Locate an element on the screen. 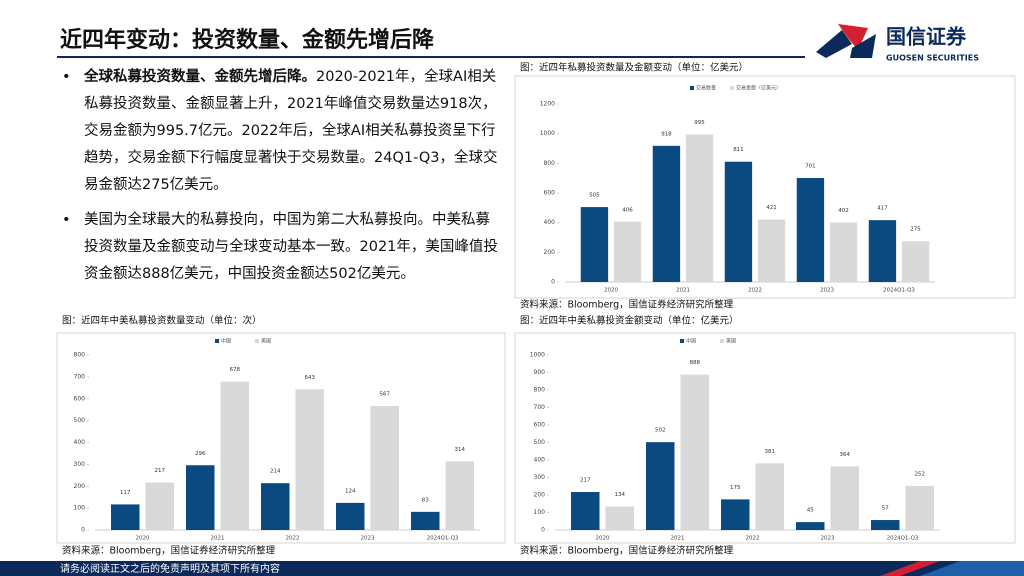 This screenshot has height=576, width=1024. data-label: 421 is located at coordinates (771, 208).